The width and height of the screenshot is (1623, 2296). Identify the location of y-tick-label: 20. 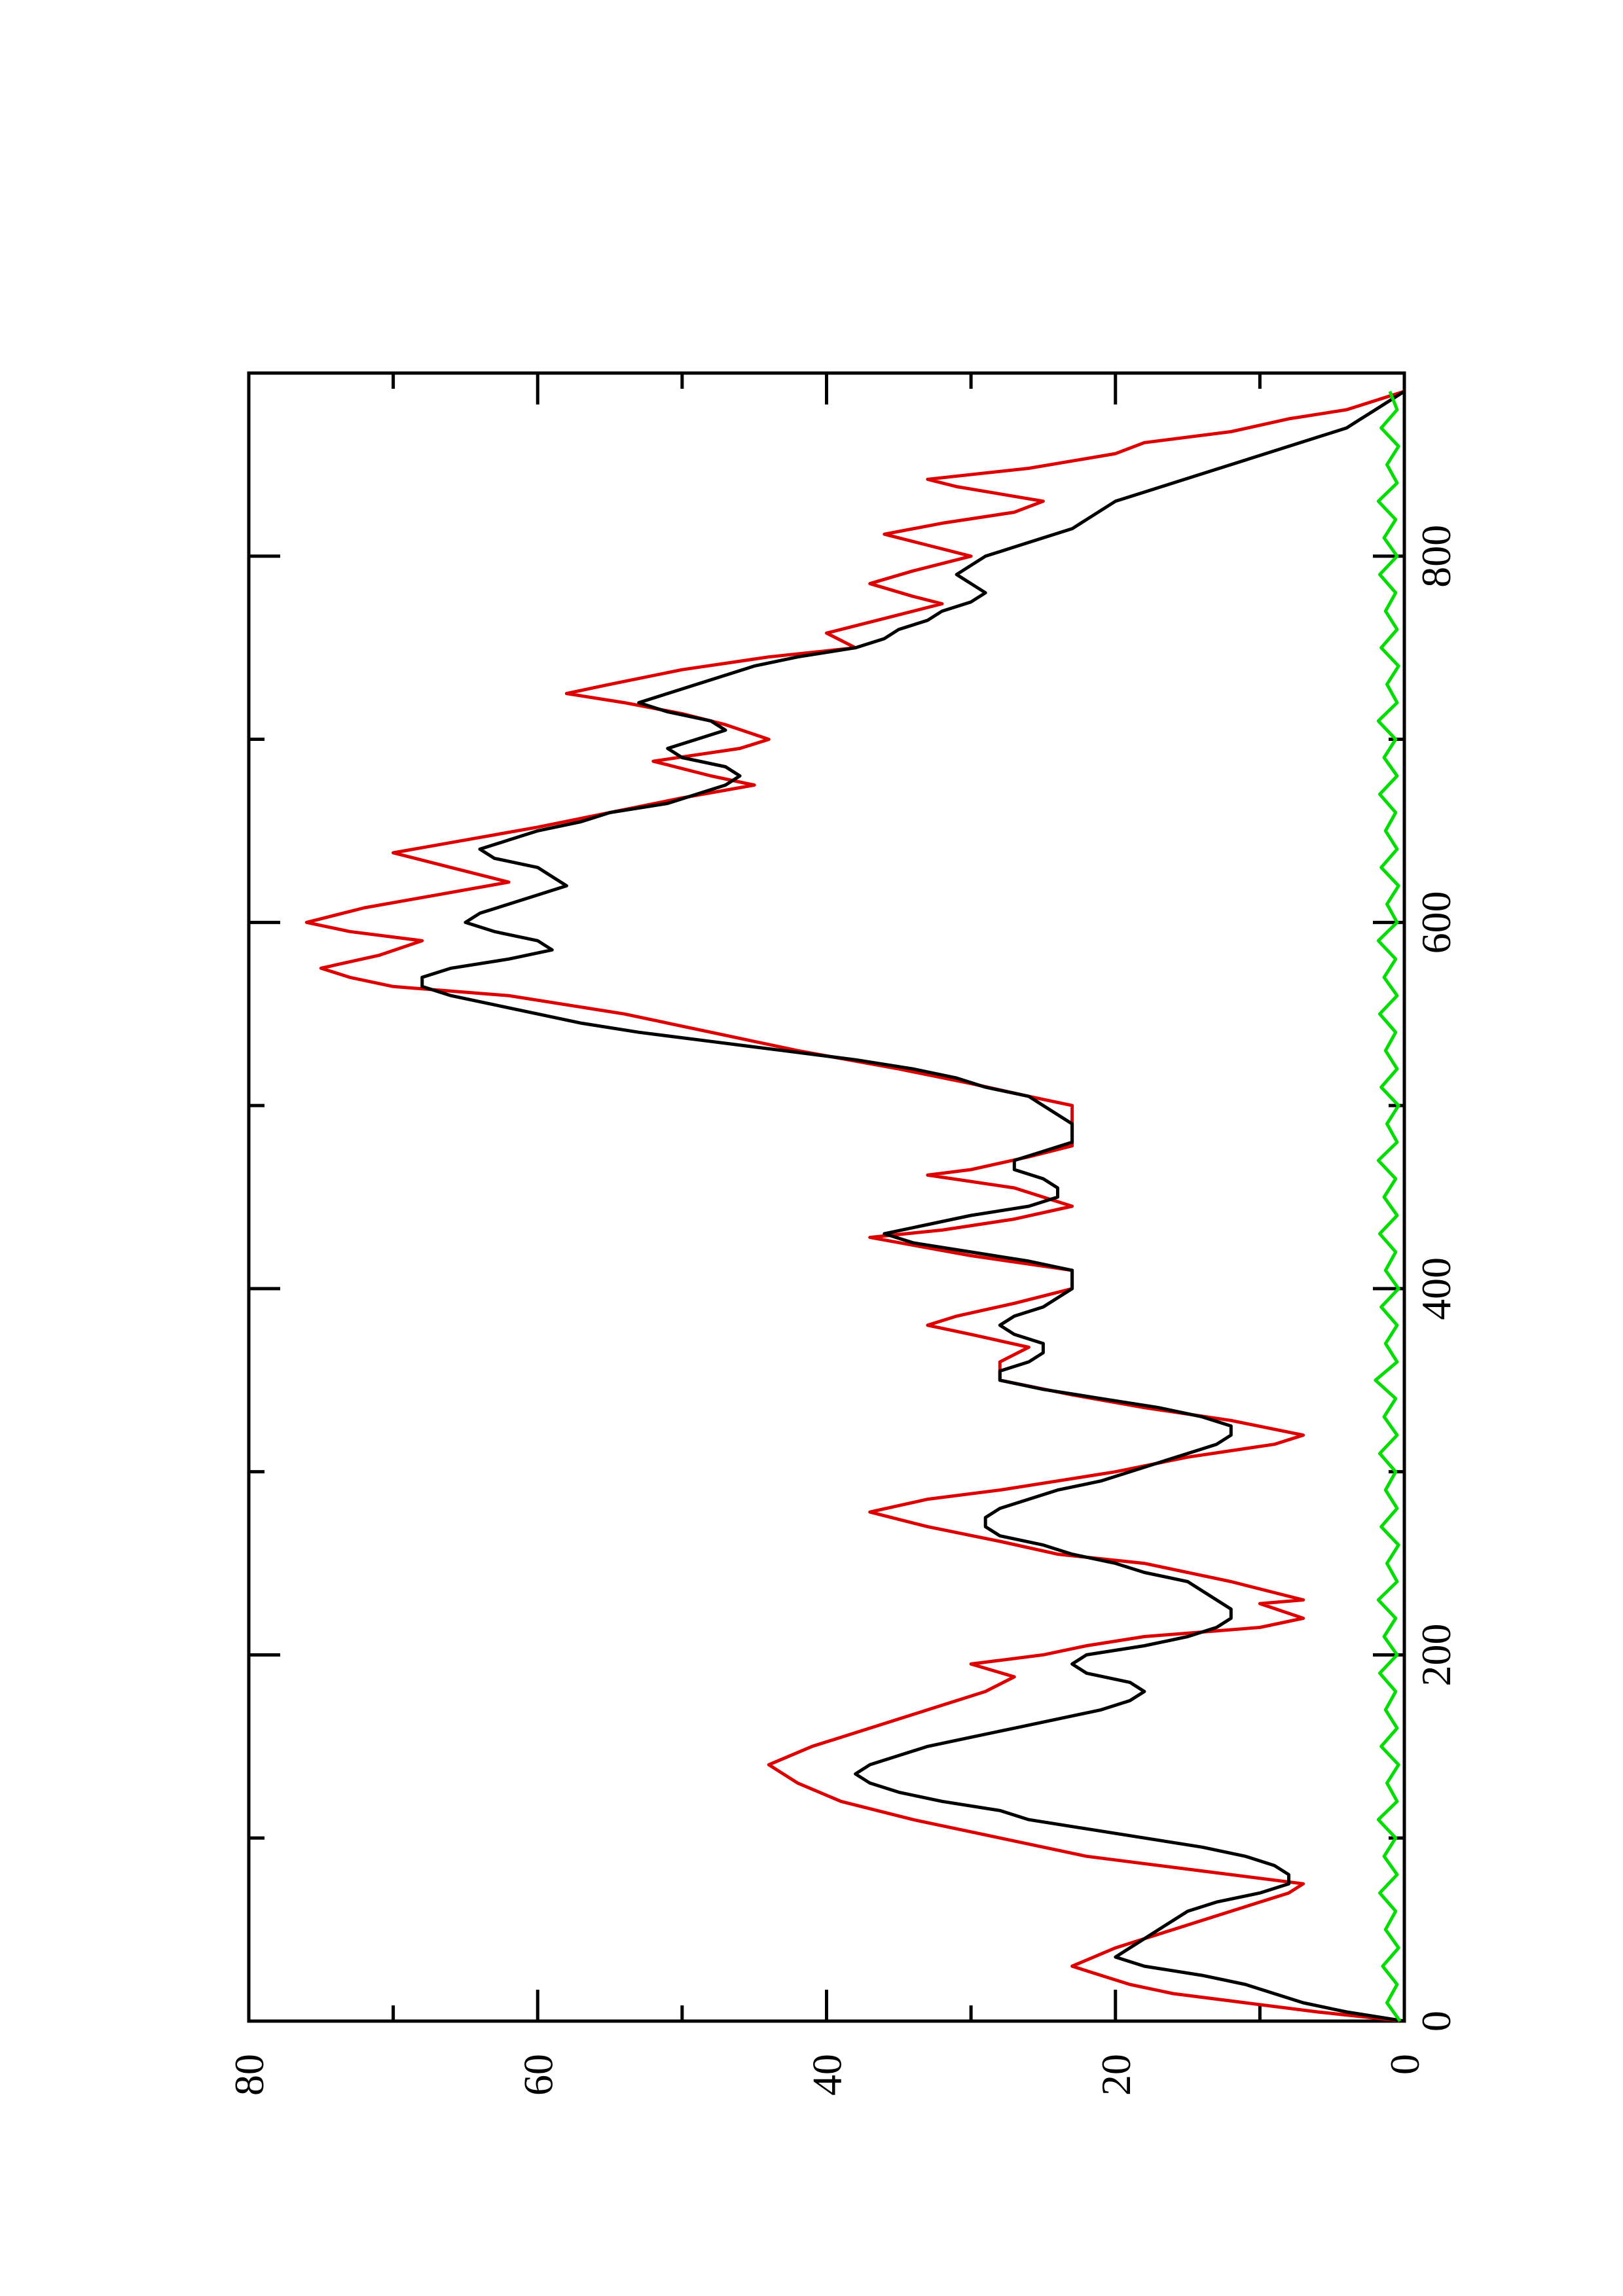
(1116, 2075).